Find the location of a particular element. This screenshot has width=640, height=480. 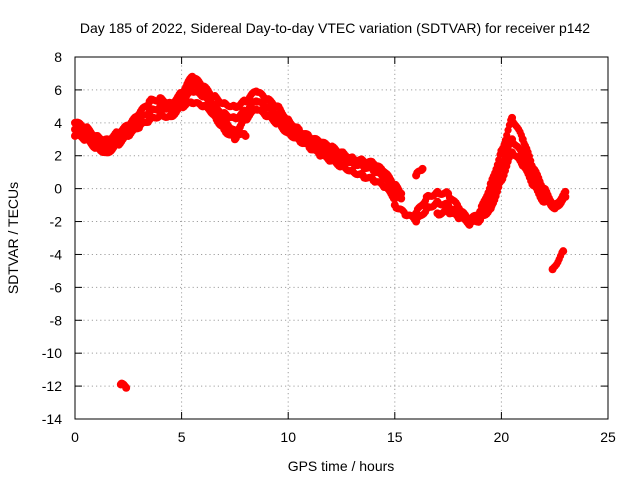

y-axis-label: SDTVAR / TECUs is located at coordinates (13, 238).